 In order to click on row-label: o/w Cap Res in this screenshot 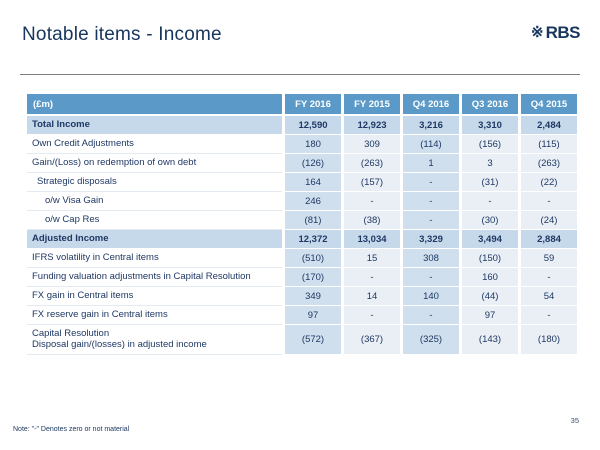, I will do `click(154, 220)`.